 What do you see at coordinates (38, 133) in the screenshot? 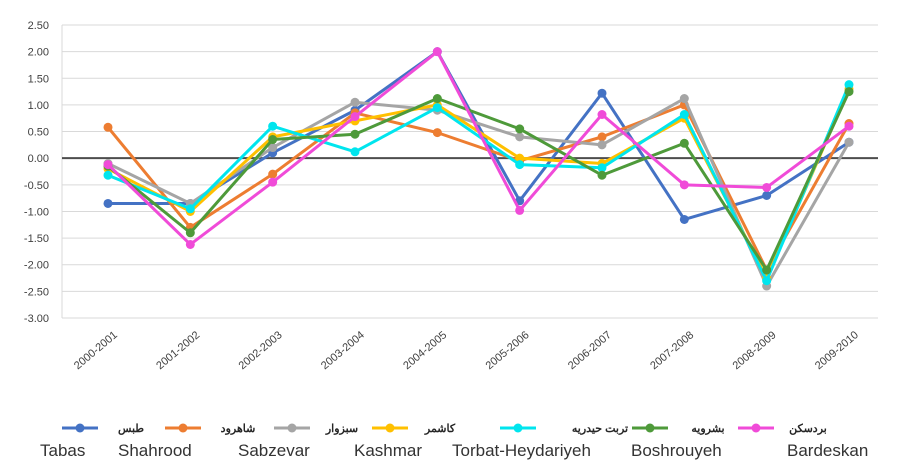
I see `y-tick-label: 0.50` at bounding box center [38, 133].